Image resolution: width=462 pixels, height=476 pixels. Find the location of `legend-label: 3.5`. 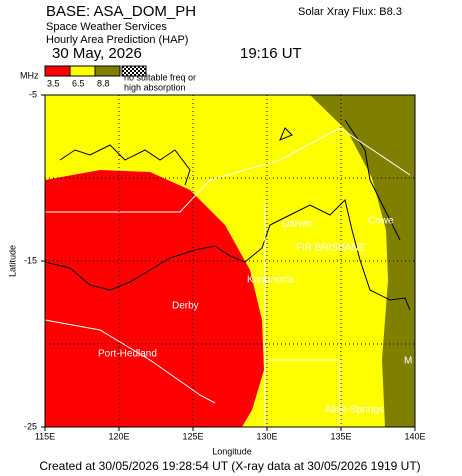

legend-label: 3.5 is located at coordinates (53, 83).